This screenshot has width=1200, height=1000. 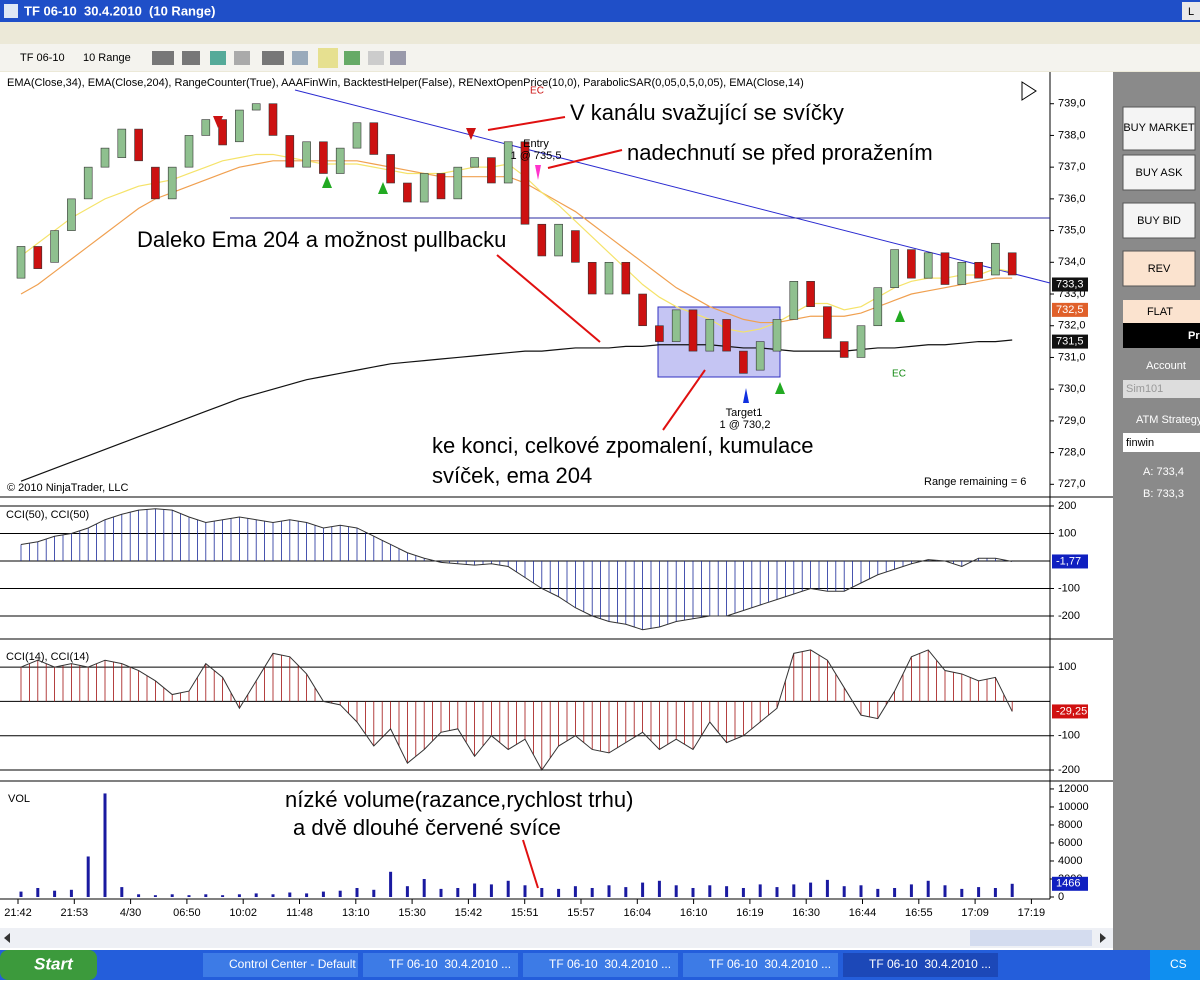 What do you see at coordinates (1068, 884) in the screenshot?
I see `value-tag-label: 1466` at bounding box center [1068, 884].